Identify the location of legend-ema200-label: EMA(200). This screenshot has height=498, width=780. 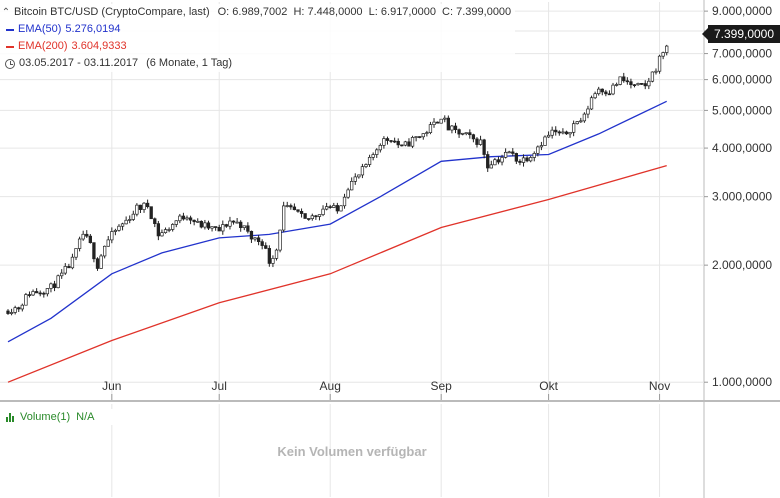
(43, 46).